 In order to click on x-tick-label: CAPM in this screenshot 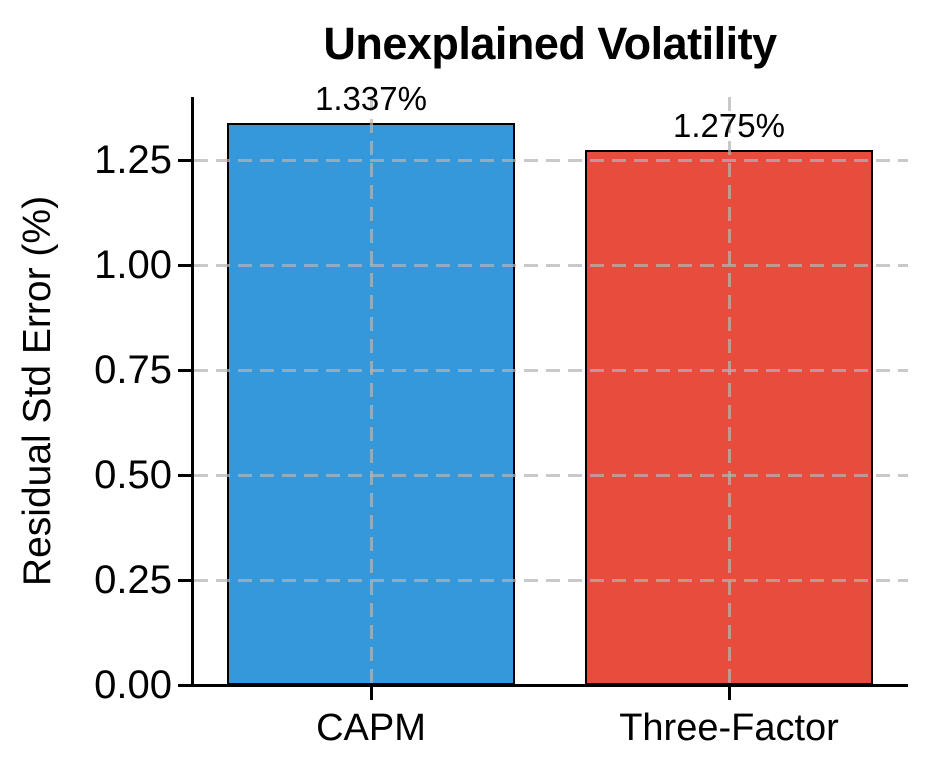, I will do `click(371, 728)`.